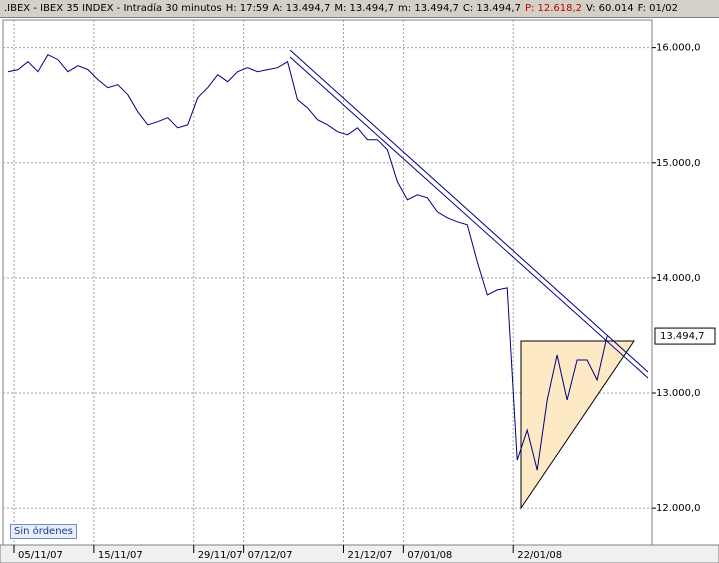 The height and width of the screenshot is (563, 719). Describe the element at coordinates (553, 8) in the screenshot. I see `header-field: P: 12.618,2` at that location.